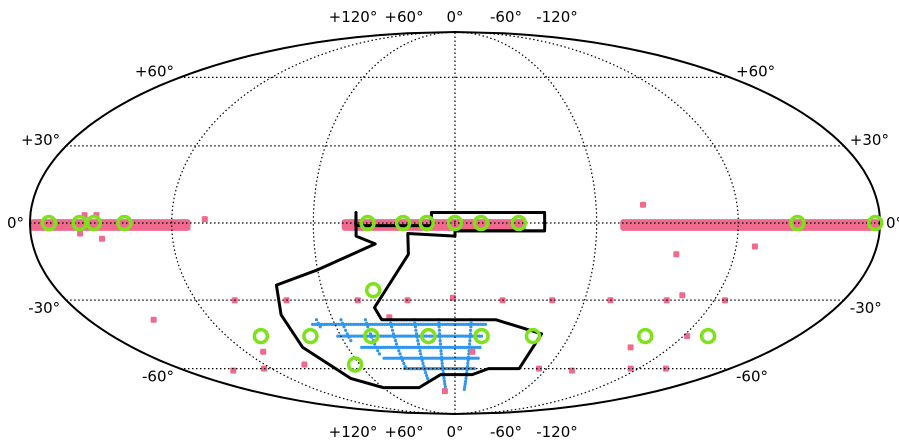 This screenshot has width=899, height=443. What do you see at coordinates (755, 71) in the screenshot?
I see `lat-tick-label-right: +60°` at bounding box center [755, 71].